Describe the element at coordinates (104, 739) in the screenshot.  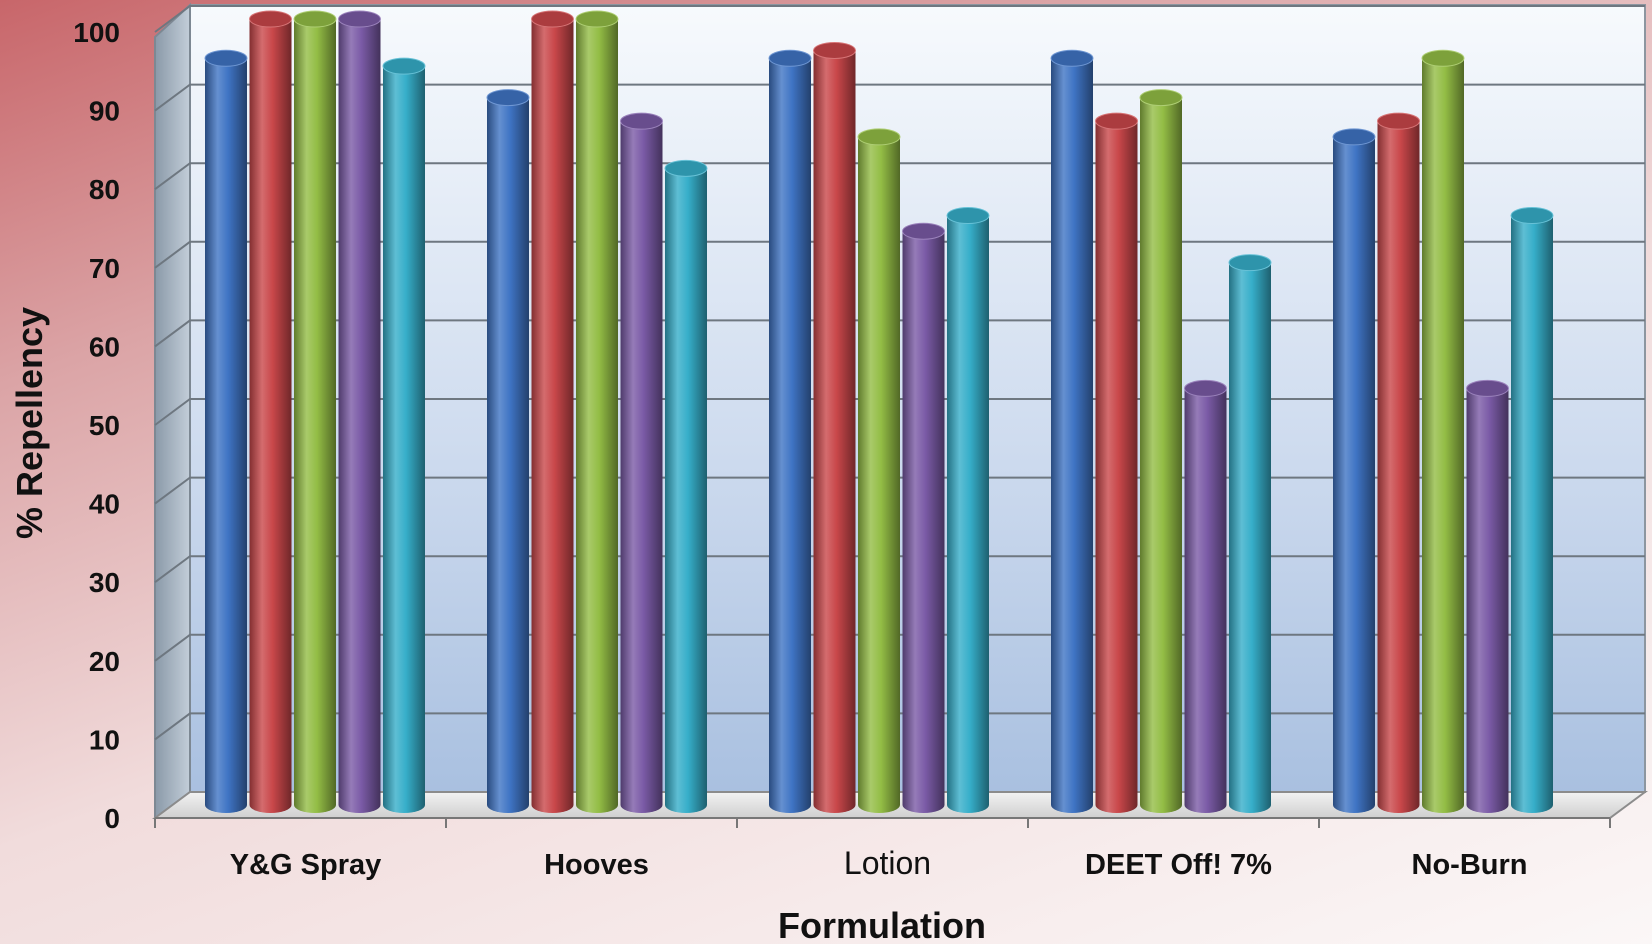
I see `y-tick-label: 10` at that location.